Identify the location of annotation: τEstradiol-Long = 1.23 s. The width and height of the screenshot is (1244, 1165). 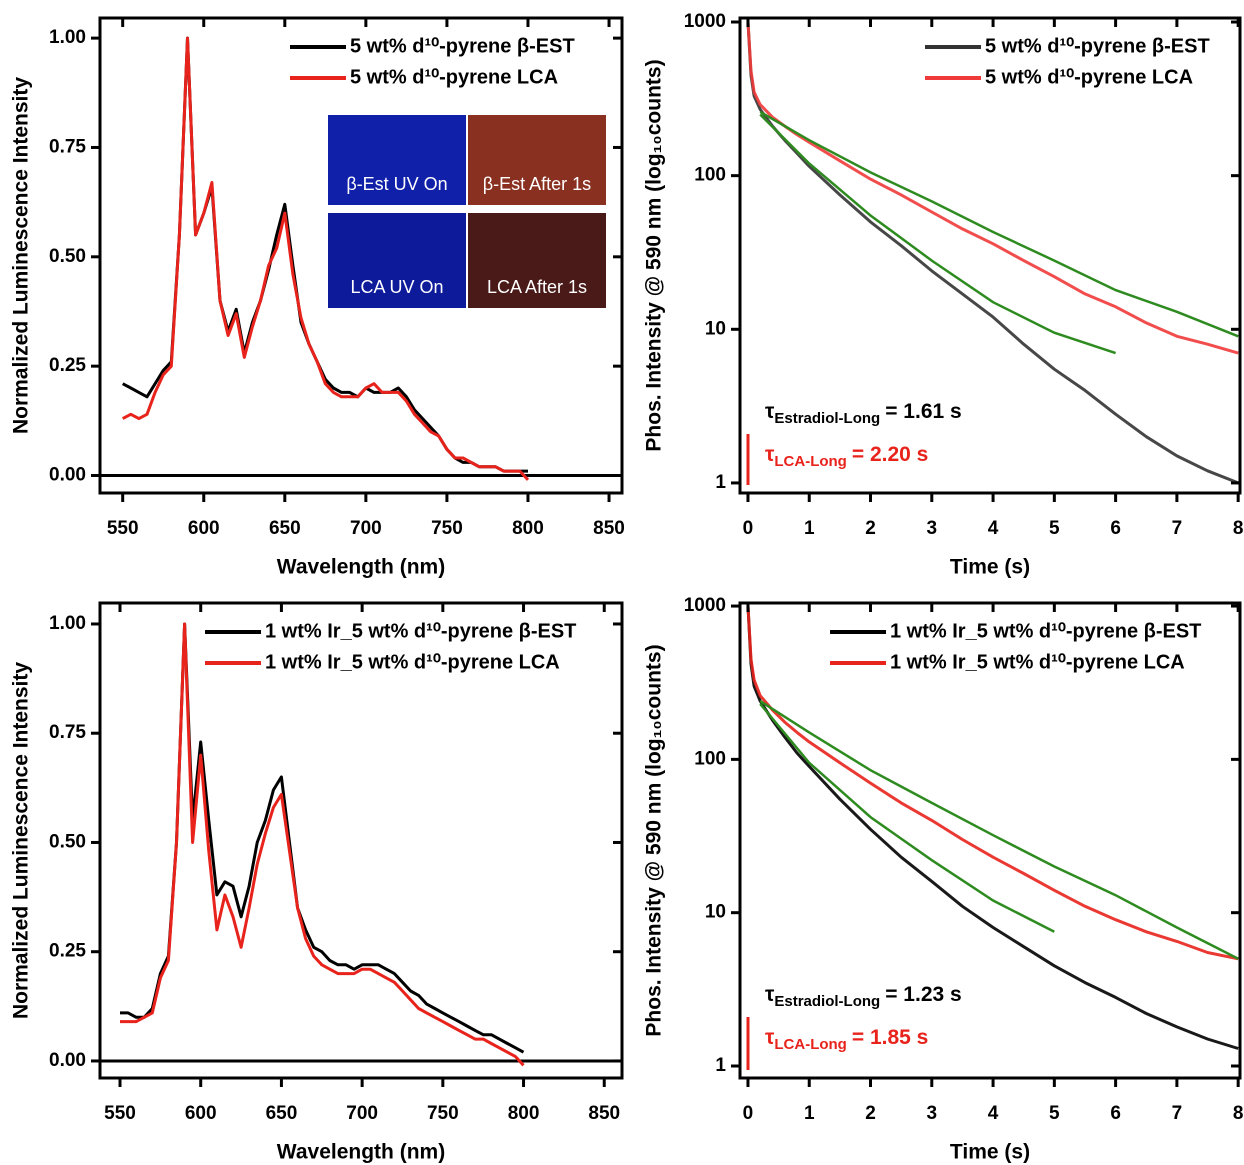
(863, 996).